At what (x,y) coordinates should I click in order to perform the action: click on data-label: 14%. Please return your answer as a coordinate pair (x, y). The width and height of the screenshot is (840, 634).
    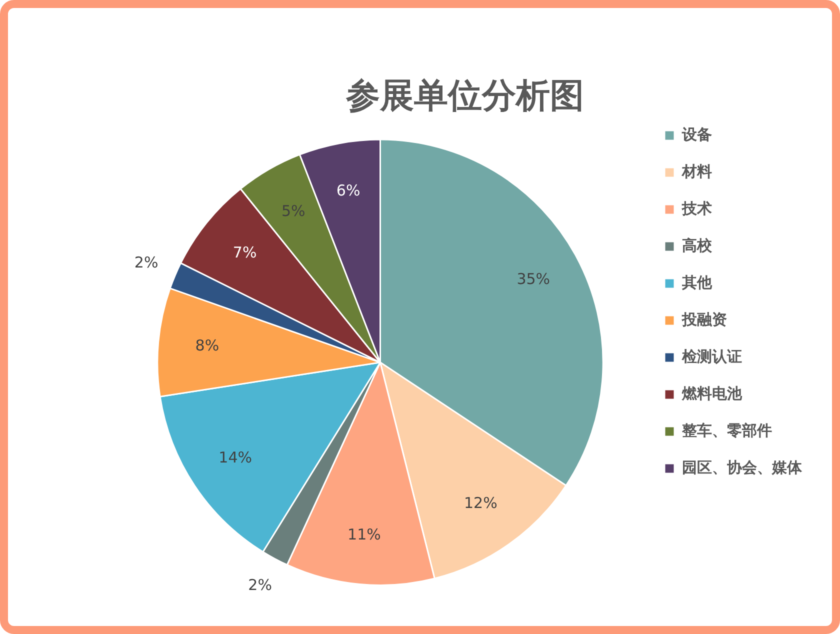
    Looking at the image, I should click on (235, 457).